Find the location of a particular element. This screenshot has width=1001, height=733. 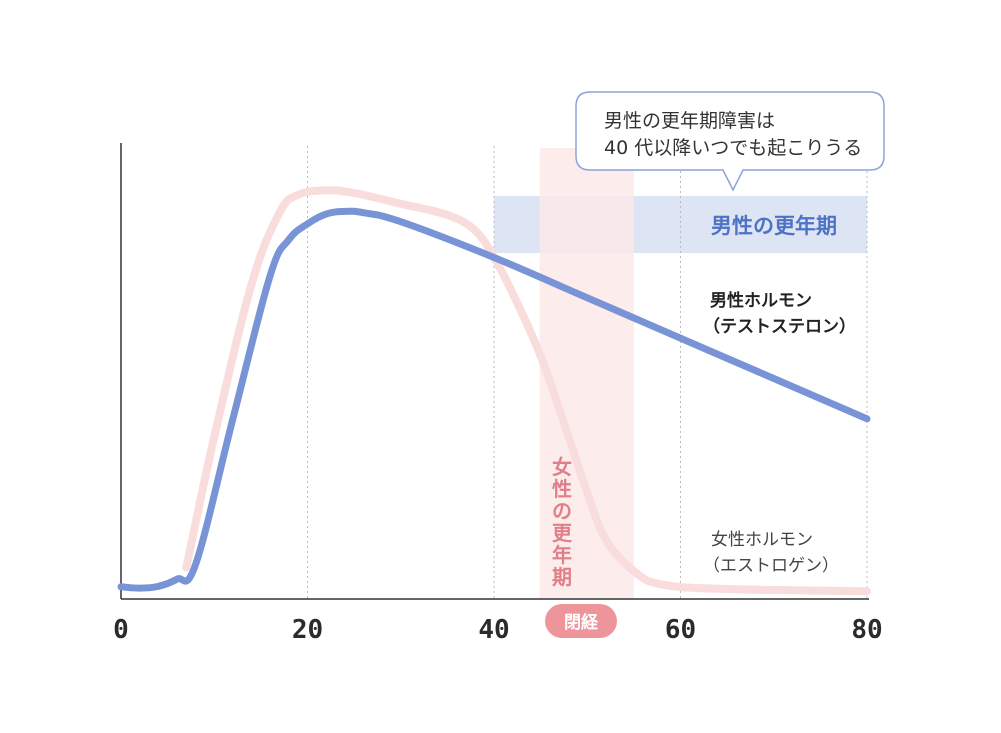

menopause-badge-label: 閉経 is located at coordinates (581, 622).